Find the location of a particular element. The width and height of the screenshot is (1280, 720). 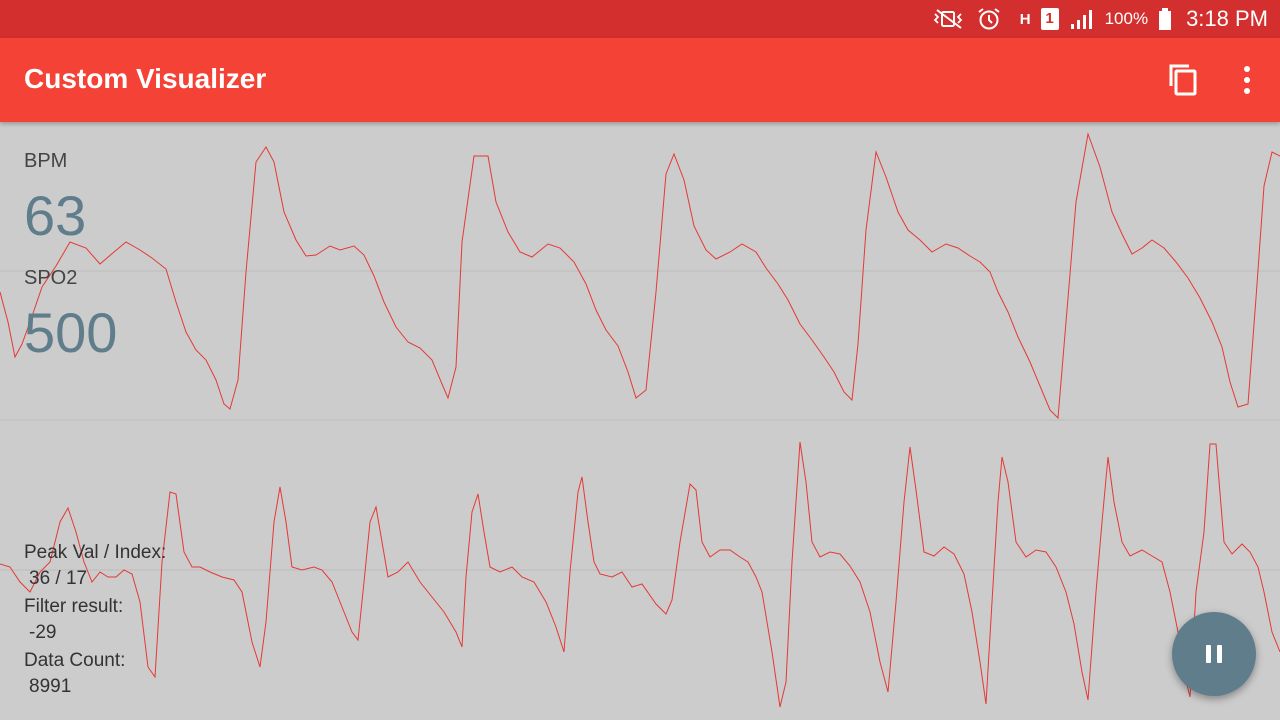

more-vert-icon is located at coordinates (1247, 80).